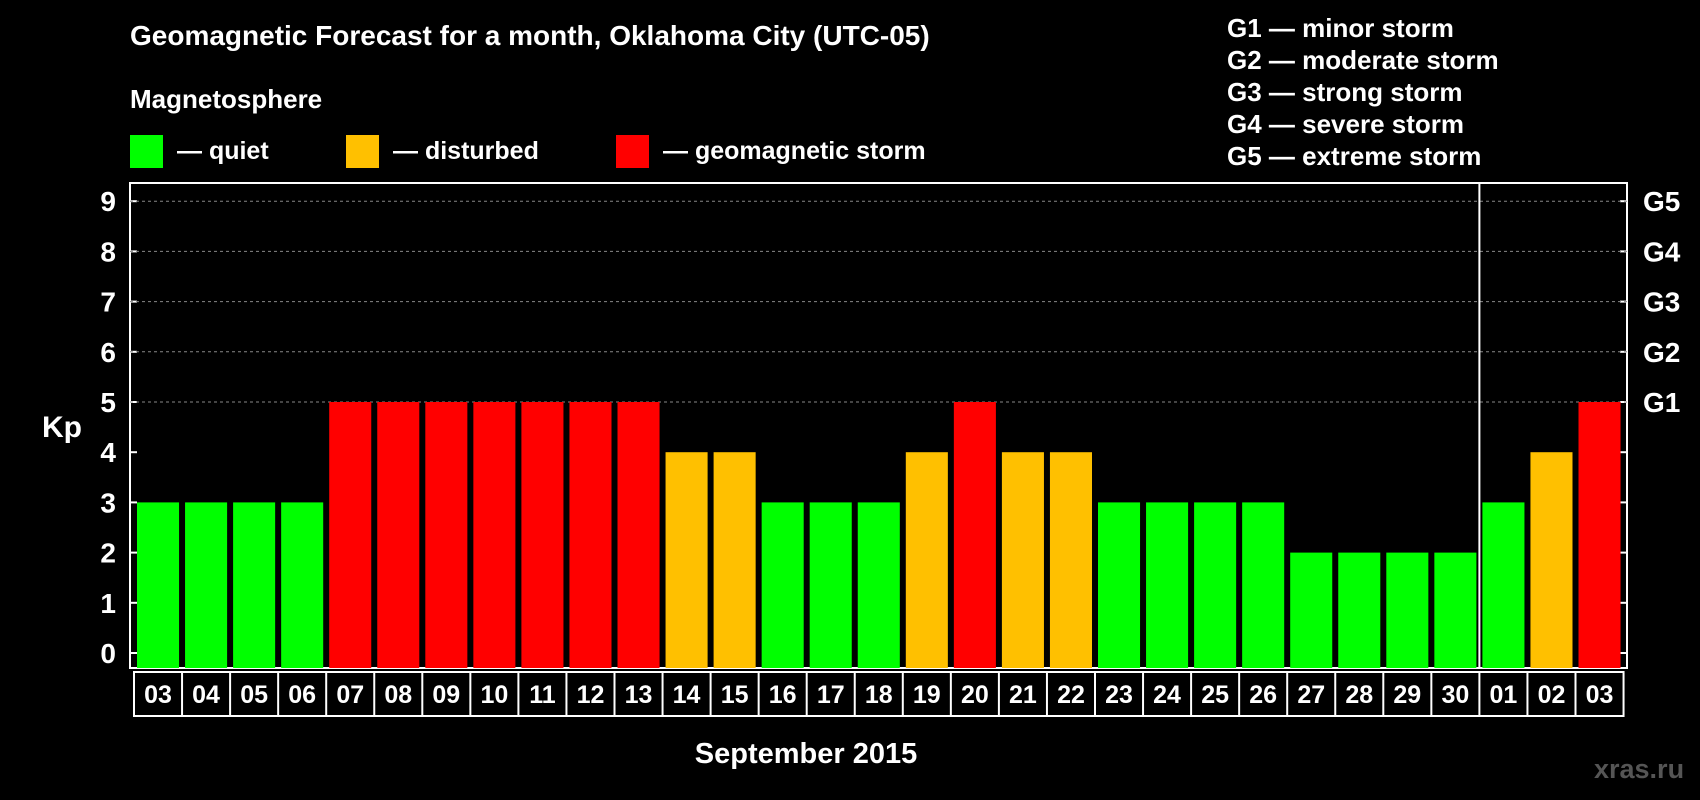 The image size is (1700, 800). What do you see at coordinates (108, 201) in the screenshot?
I see `y-tick-label: 9` at bounding box center [108, 201].